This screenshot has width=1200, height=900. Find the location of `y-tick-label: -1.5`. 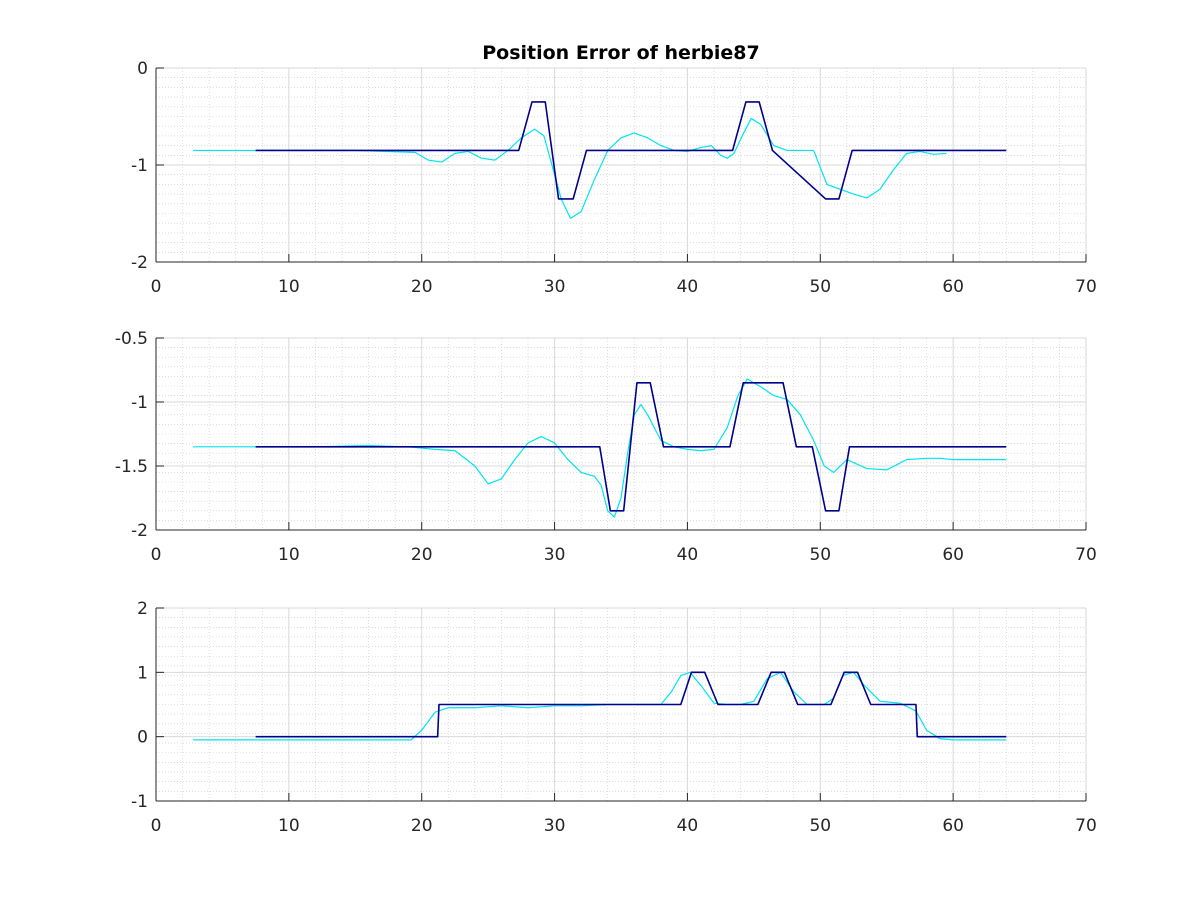

y-tick-label: -1.5 is located at coordinates (131, 467).